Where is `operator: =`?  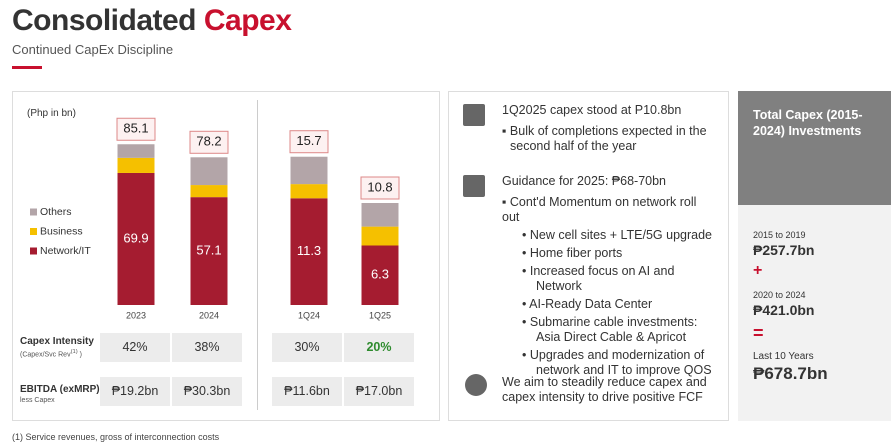
operator: = is located at coordinates (758, 333).